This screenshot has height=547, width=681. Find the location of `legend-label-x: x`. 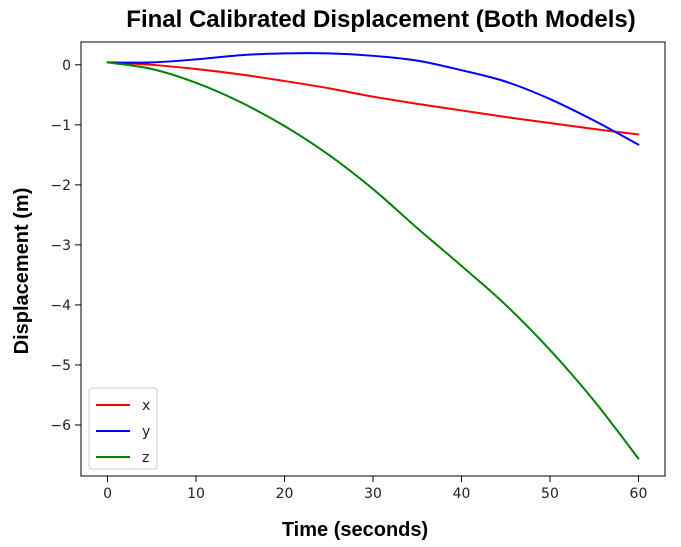

legend-label-x: x is located at coordinates (146, 406).